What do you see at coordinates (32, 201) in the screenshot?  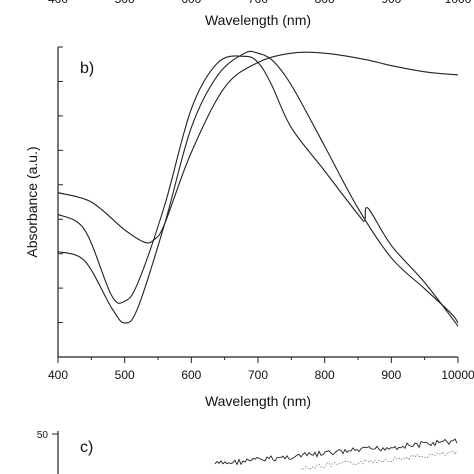 I see `panel-b-y-axis-label: Absorbance (a.u.)` at bounding box center [32, 201].